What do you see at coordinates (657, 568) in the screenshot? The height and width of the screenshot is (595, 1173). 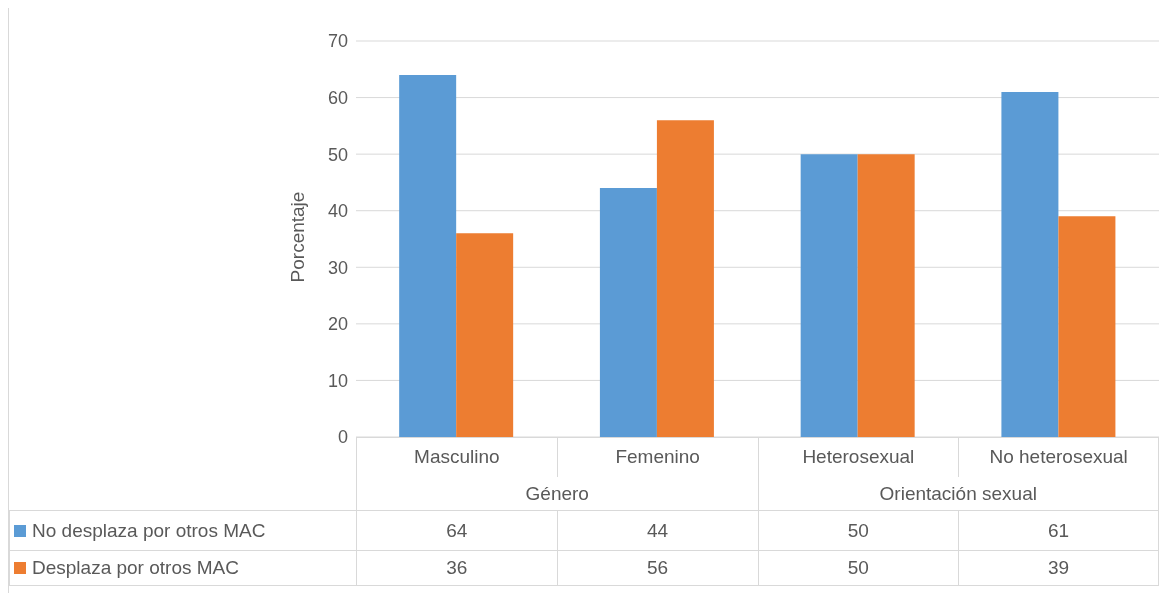 I see `data-label: 56` at bounding box center [657, 568].